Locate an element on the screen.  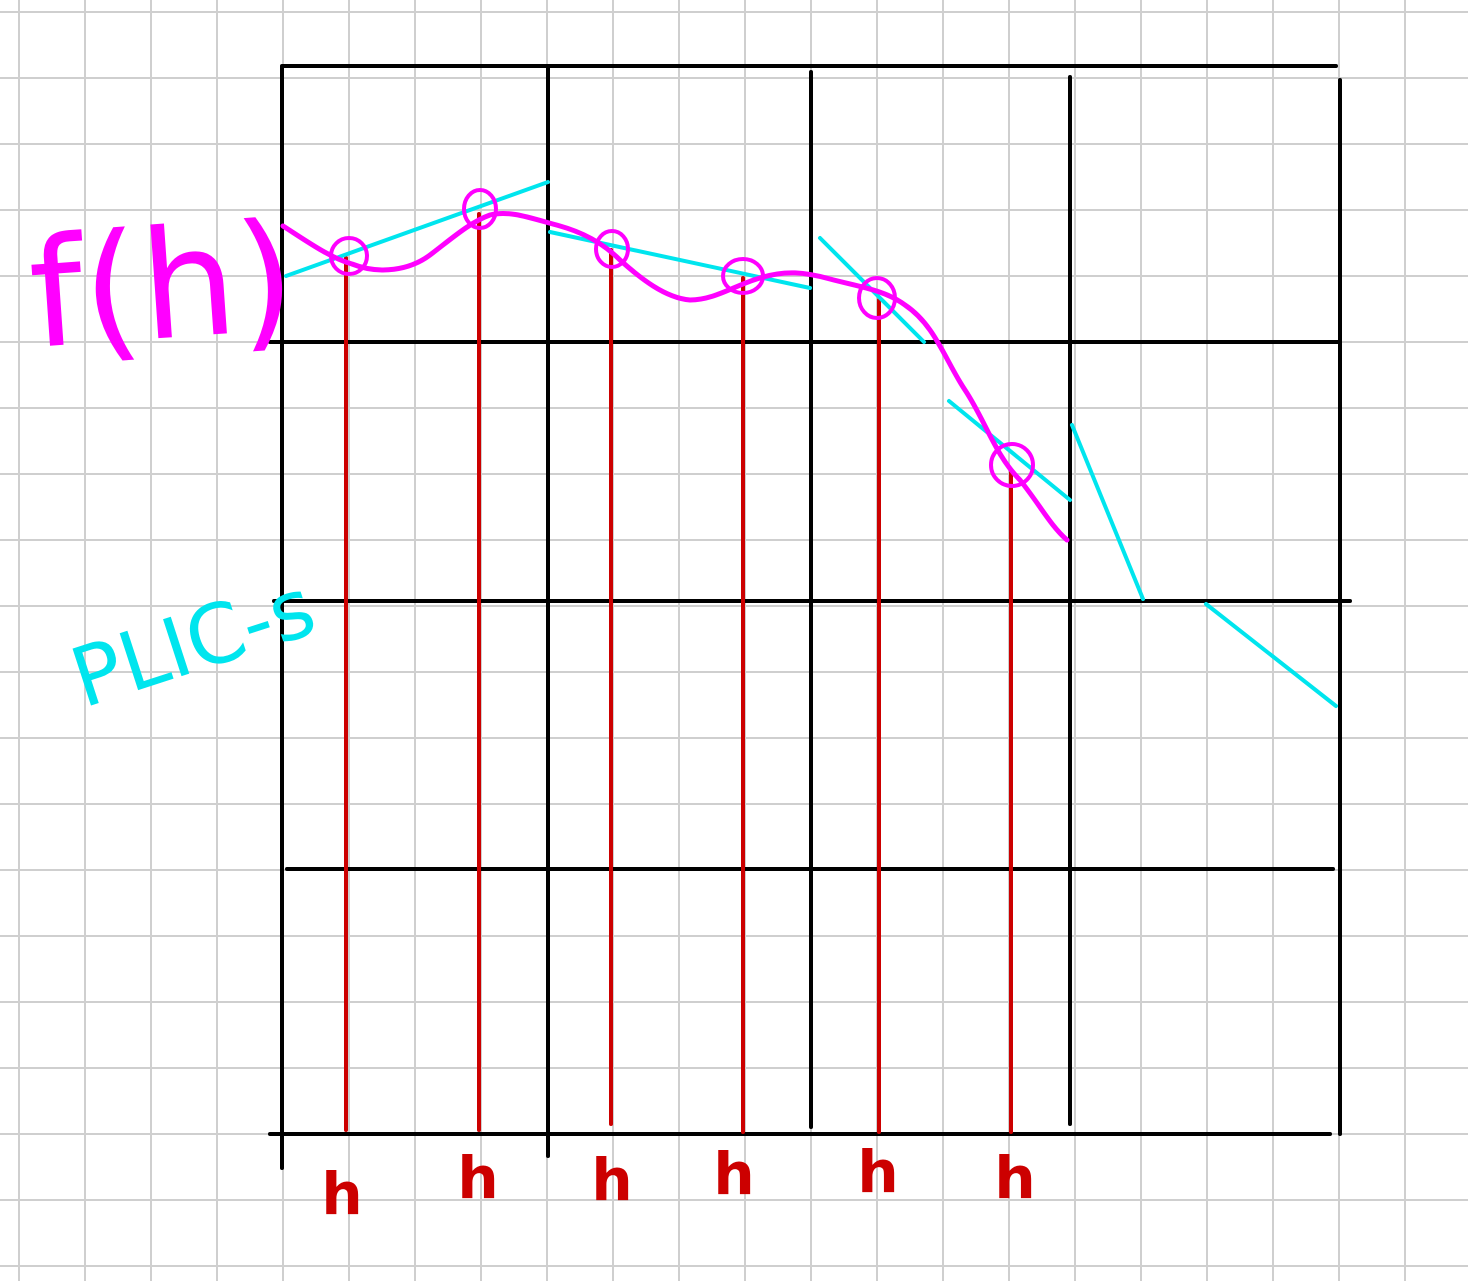
h-tick-label-1: h is located at coordinates (341, 1194).